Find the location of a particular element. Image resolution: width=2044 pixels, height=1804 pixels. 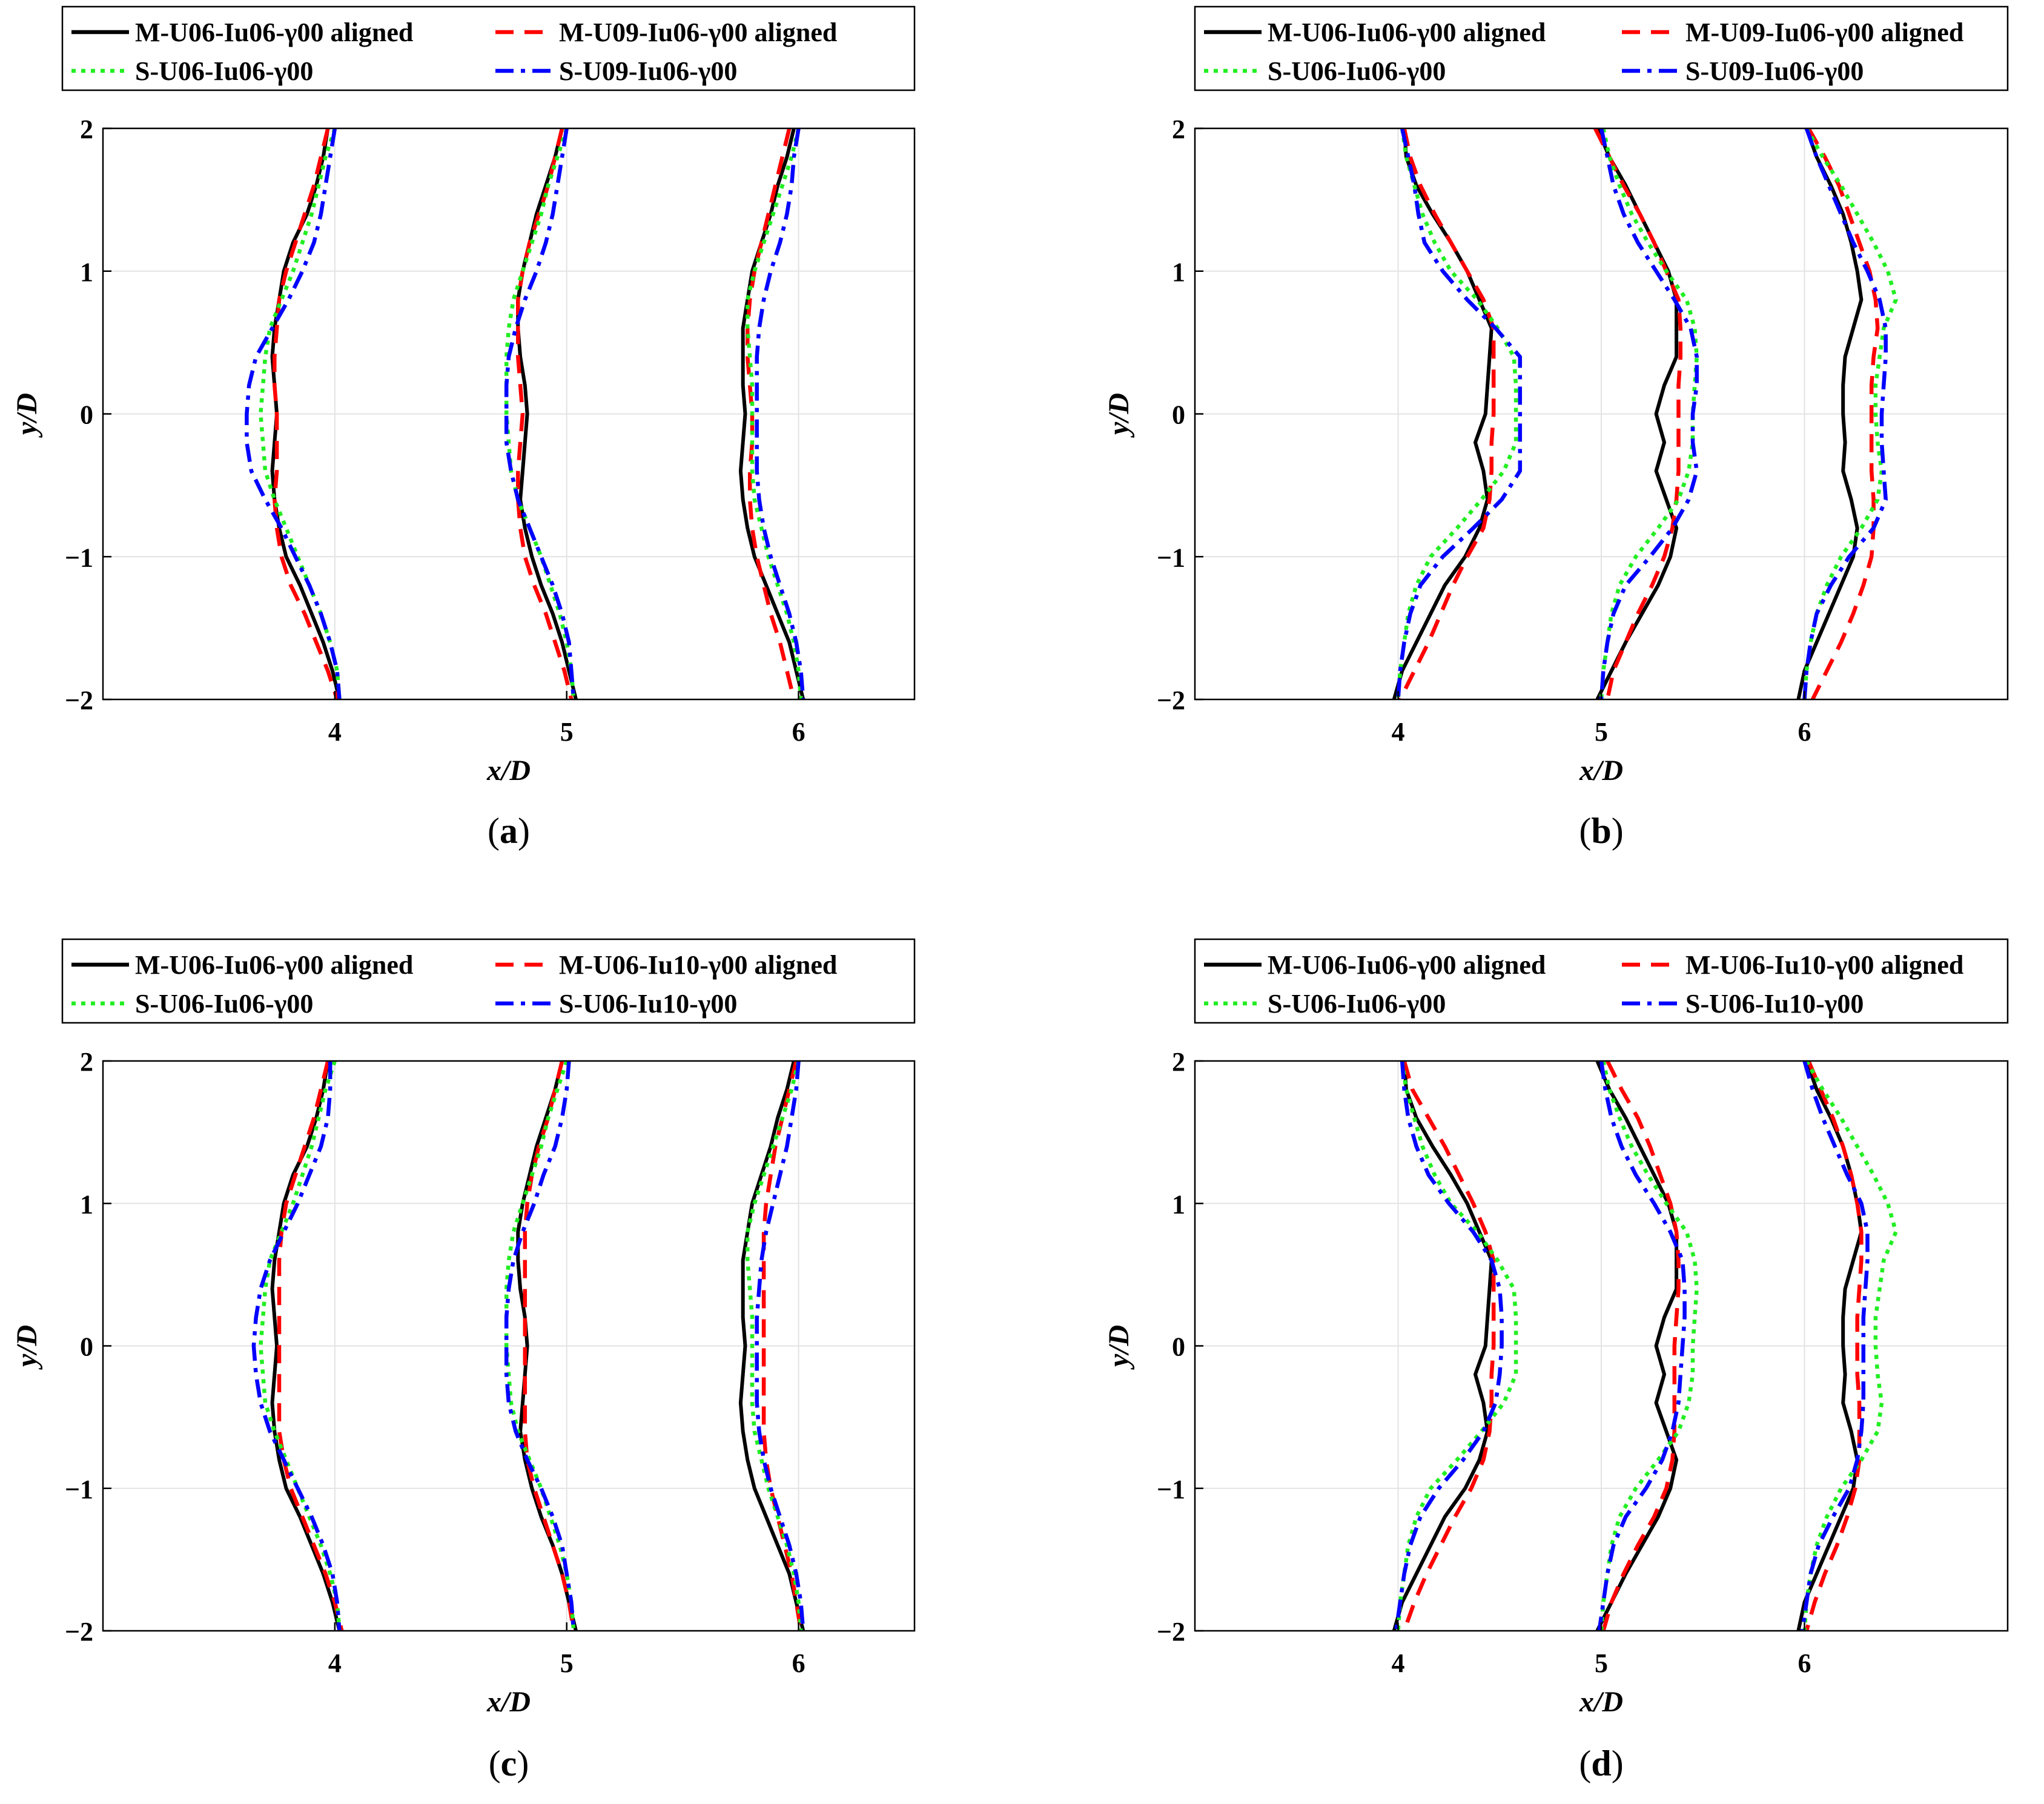

series-1-profile-1-line is located at coordinates (1442, 1346).